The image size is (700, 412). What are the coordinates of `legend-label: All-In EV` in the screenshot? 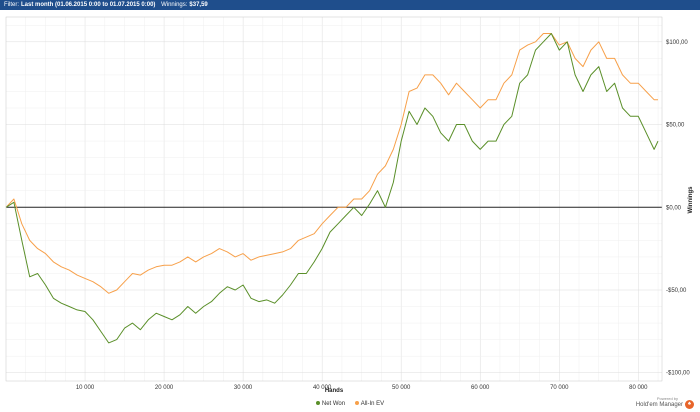 It's located at (372, 404).